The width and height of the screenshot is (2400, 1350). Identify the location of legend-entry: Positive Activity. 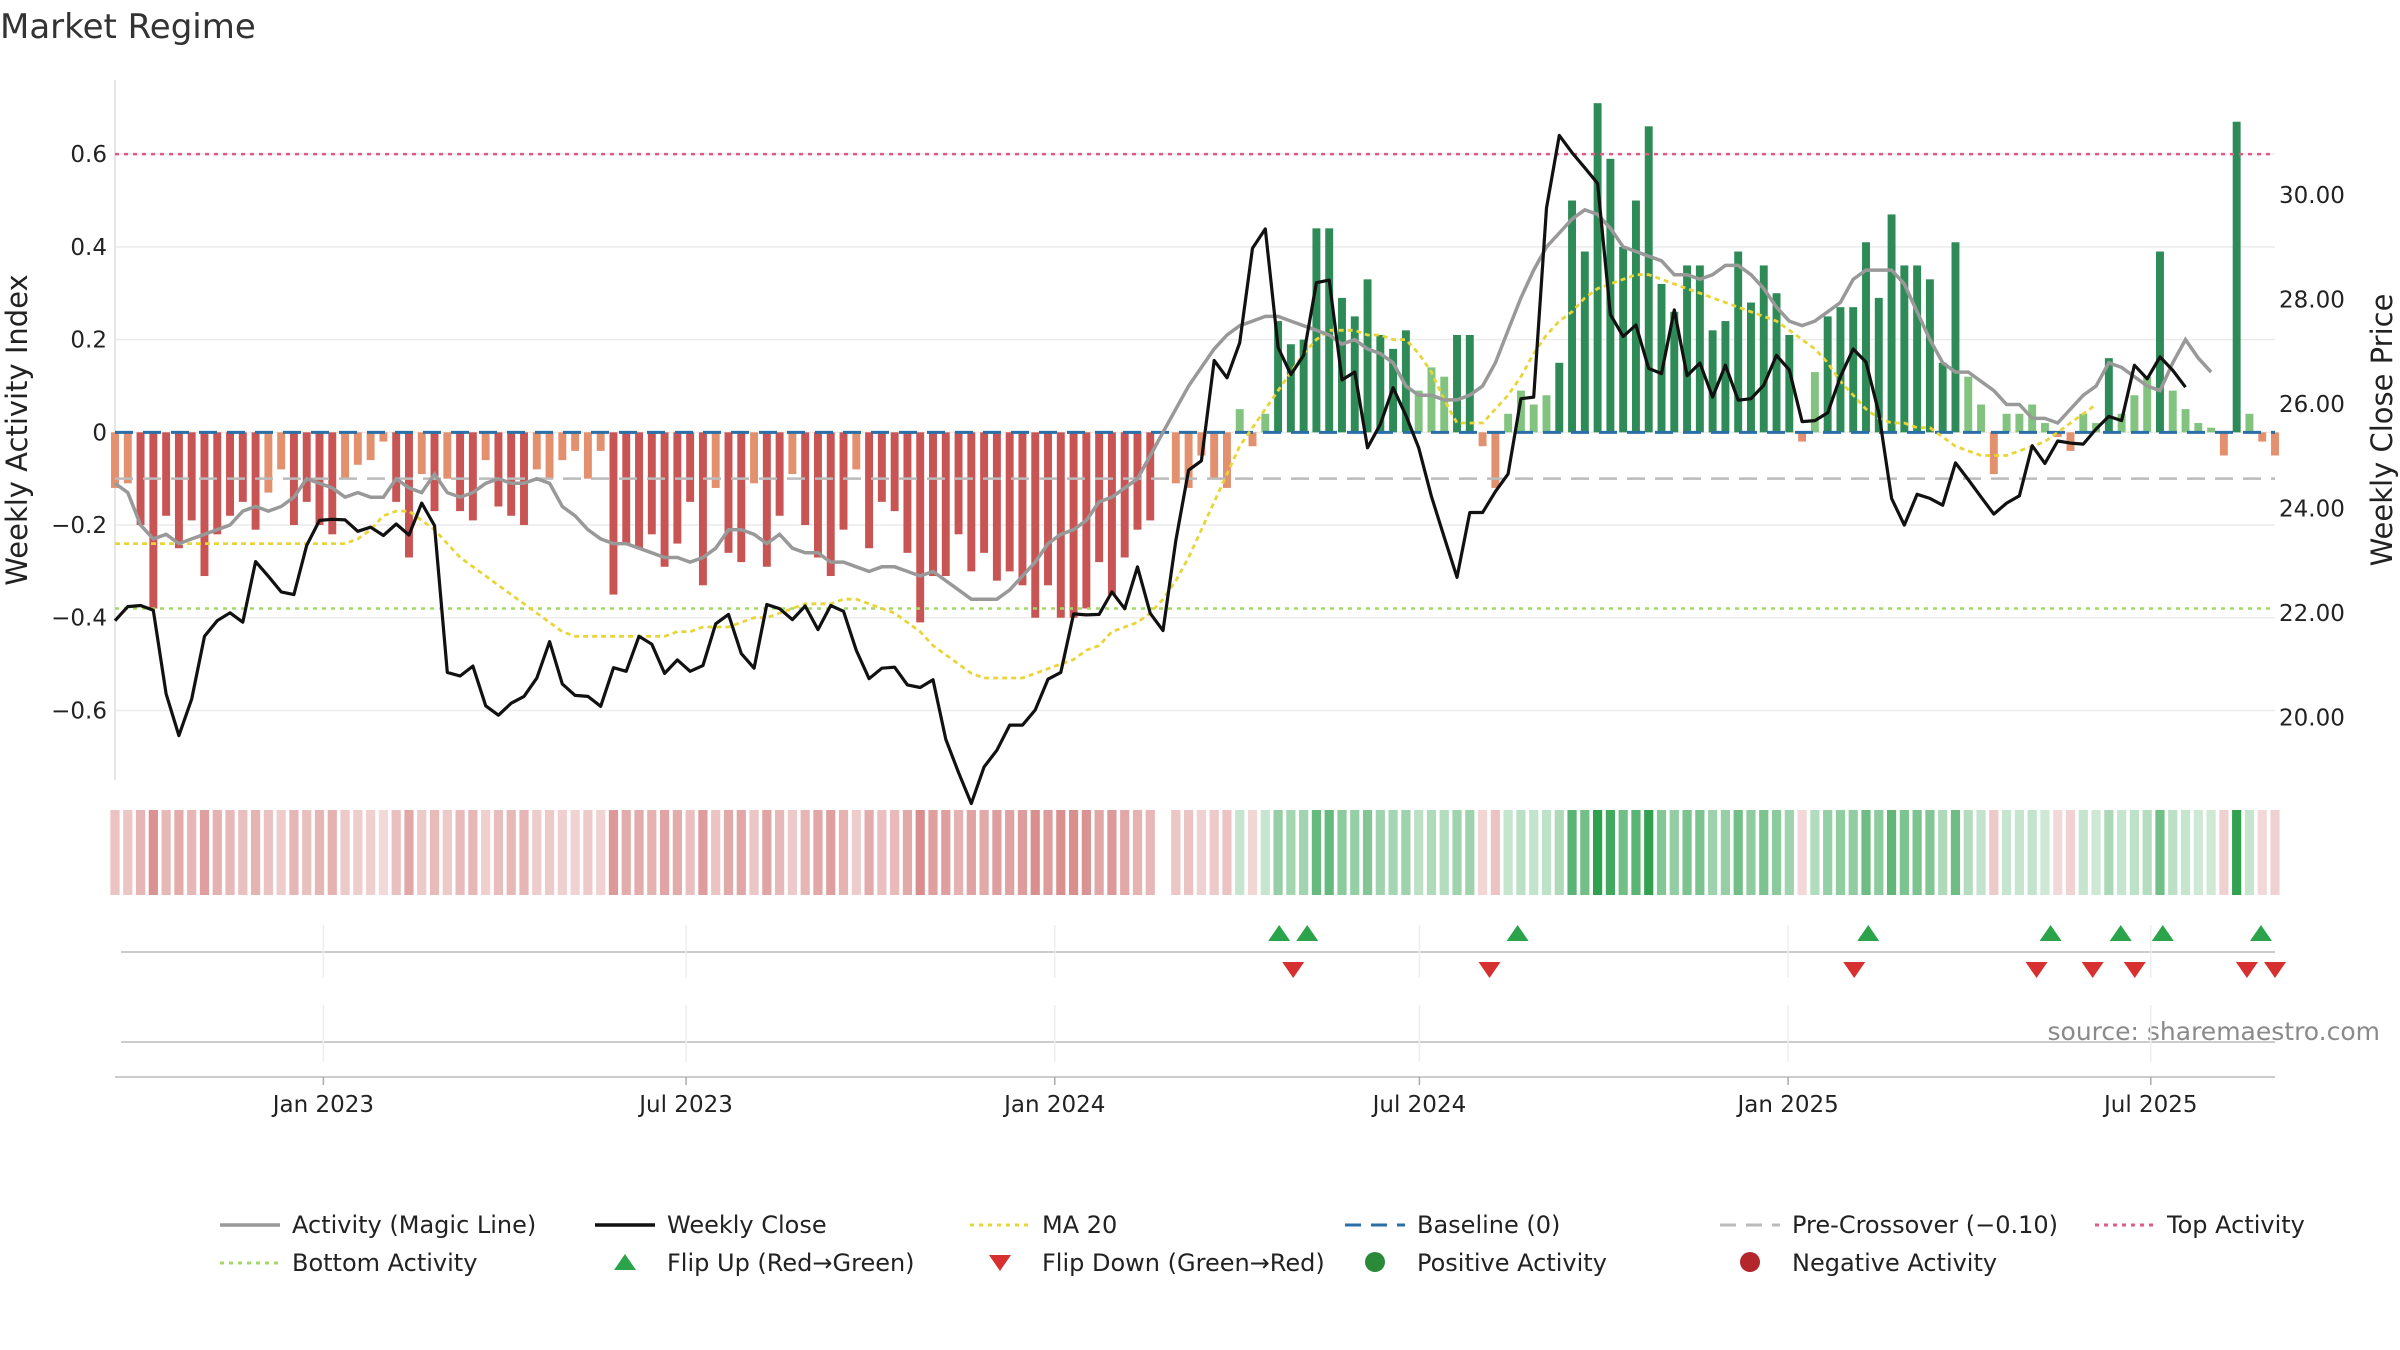
(1486, 1263).